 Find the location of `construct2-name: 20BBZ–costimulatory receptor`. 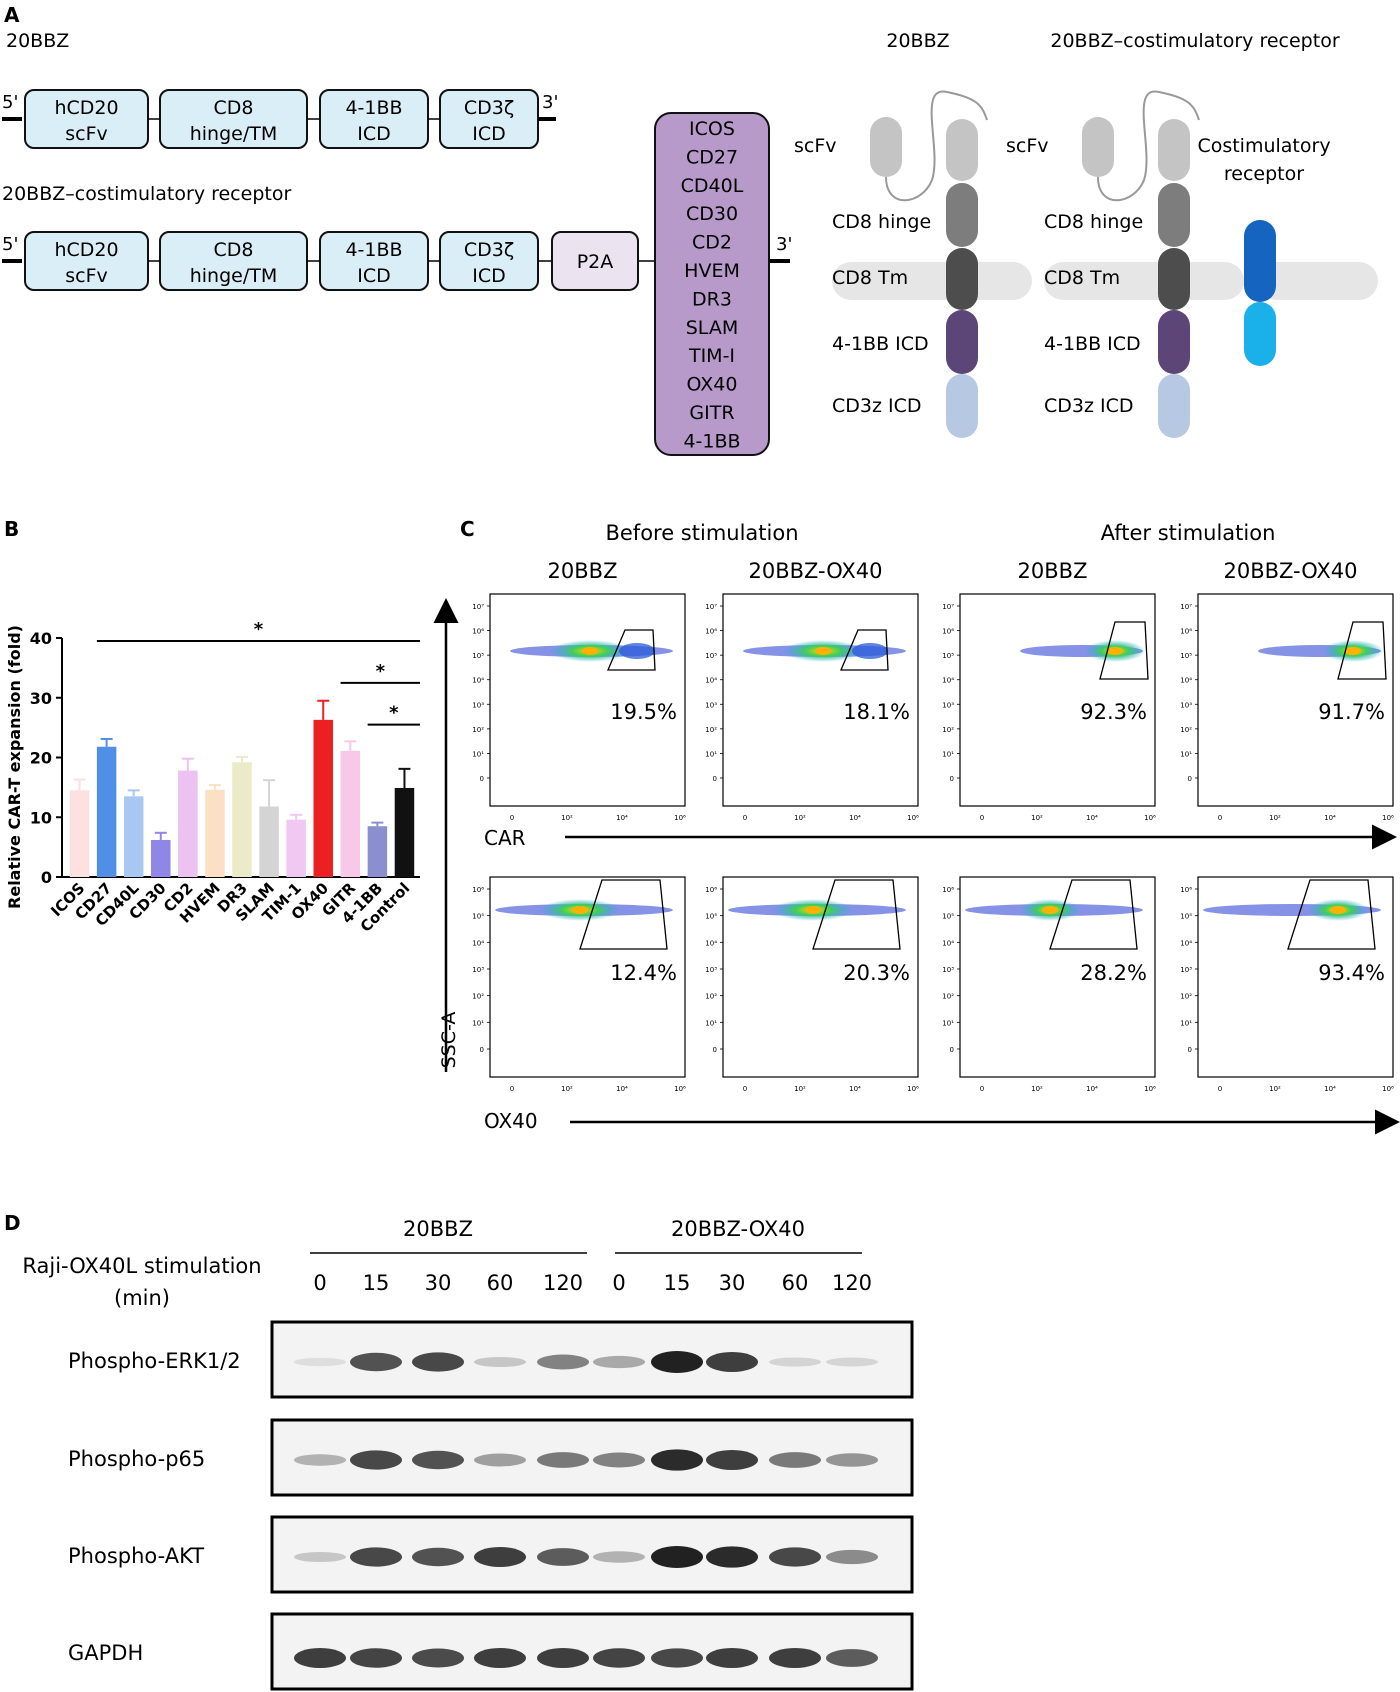

construct2-name: 20BBZ–costimulatory receptor is located at coordinates (146, 194).